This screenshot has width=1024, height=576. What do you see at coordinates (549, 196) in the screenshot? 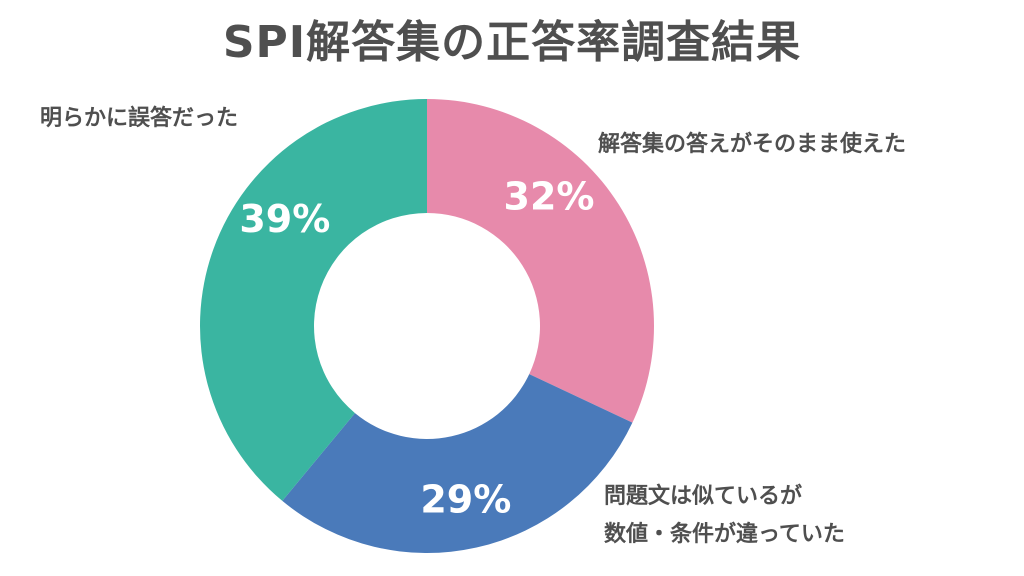
I see `slice-percent-label: 32%` at bounding box center [549, 196].